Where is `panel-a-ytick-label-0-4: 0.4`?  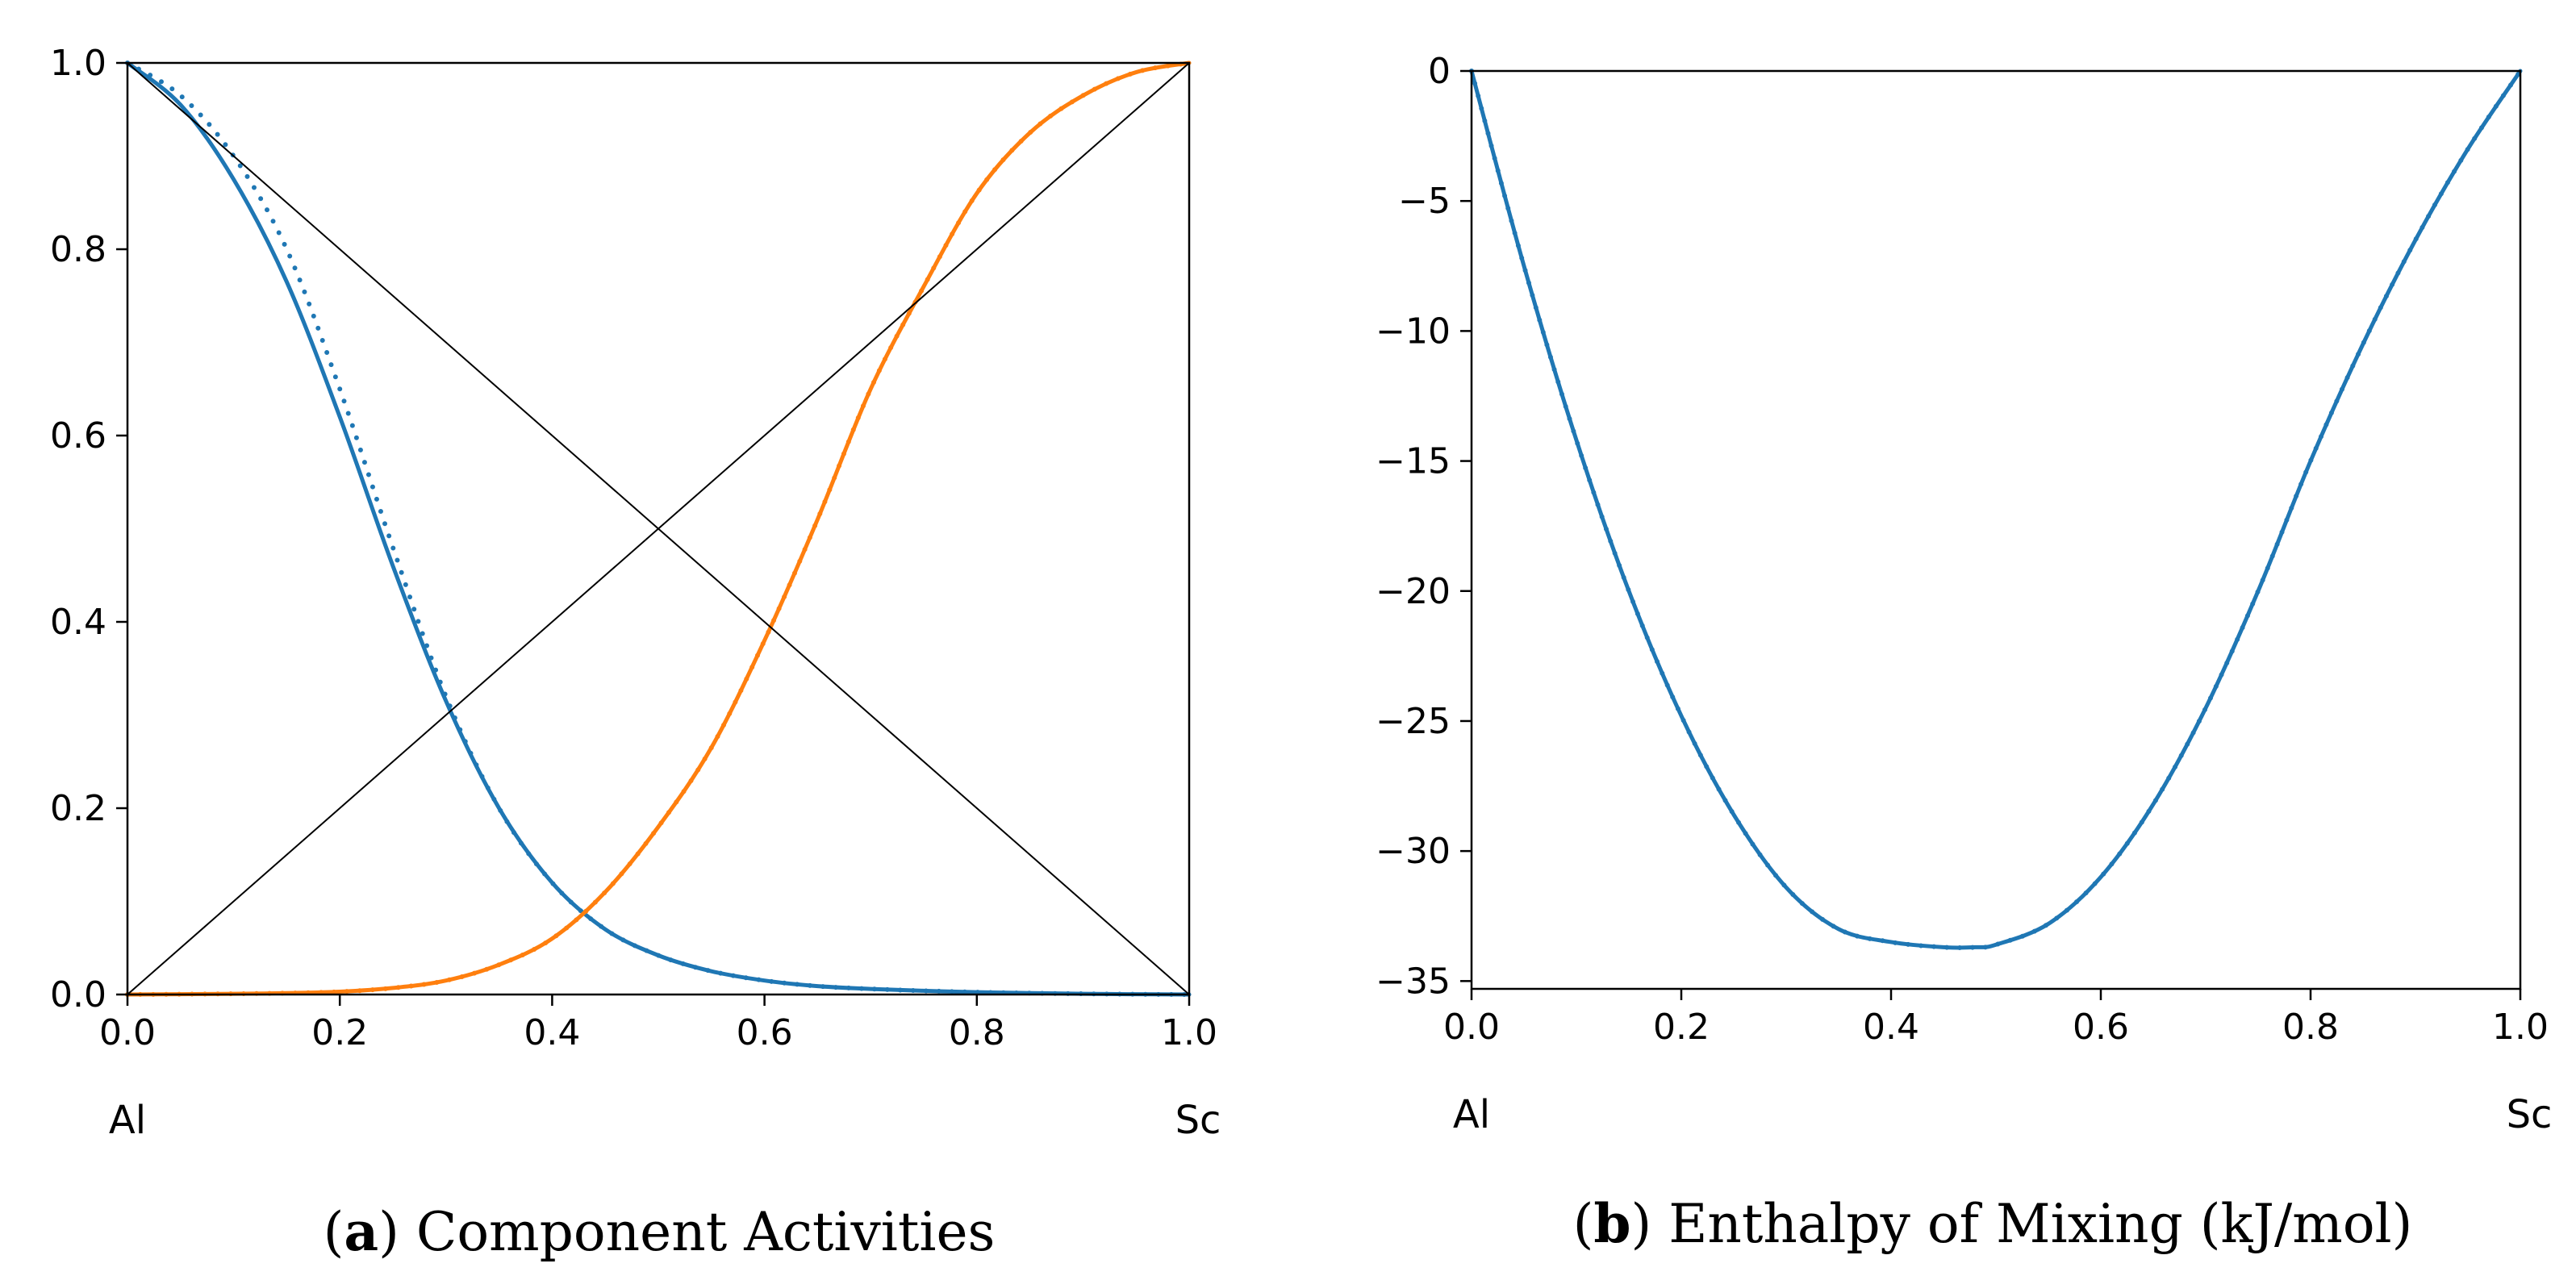
panel-a-ytick-label-0-4: 0.4 is located at coordinates (78, 622).